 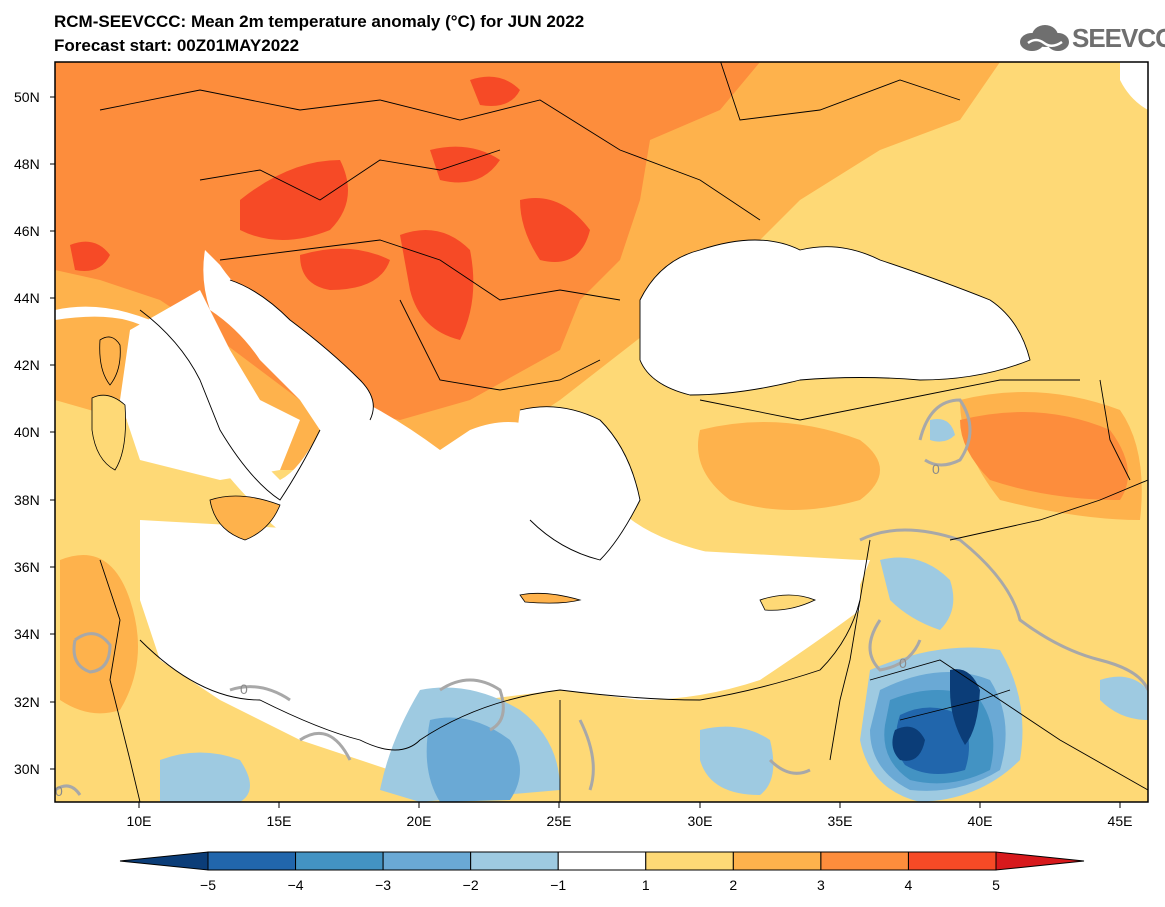 I want to click on colorbar-tick-label: −2, so click(x=471, y=885).